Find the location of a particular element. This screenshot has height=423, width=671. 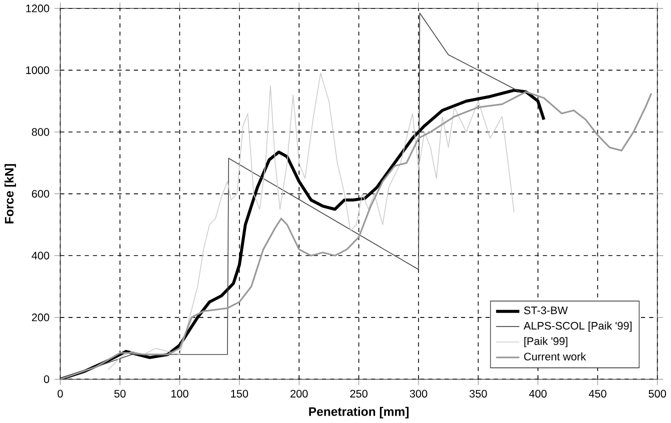

x-tick-label: 200 is located at coordinates (299, 394).